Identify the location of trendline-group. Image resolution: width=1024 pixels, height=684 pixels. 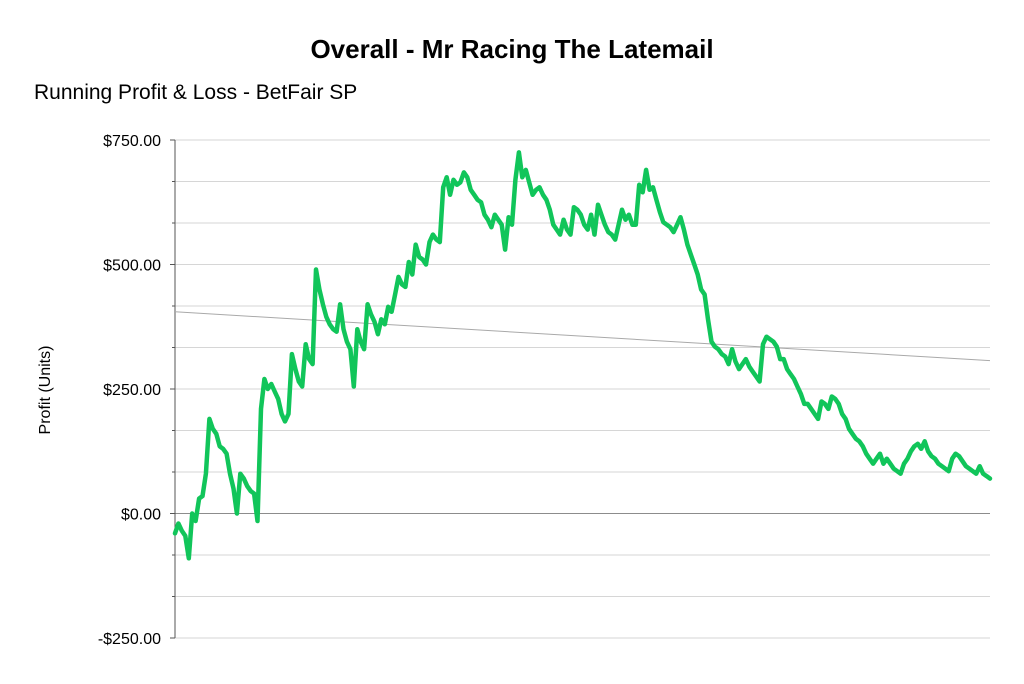
(582, 336).